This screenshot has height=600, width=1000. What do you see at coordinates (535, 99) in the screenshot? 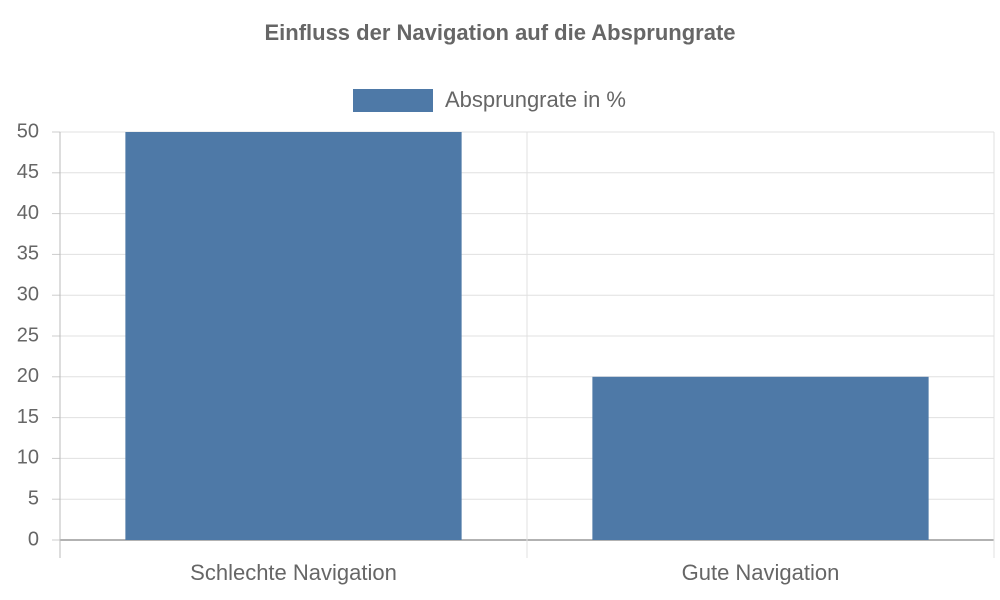
I see `legend-label: Absprungrate in %` at bounding box center [535, 99].